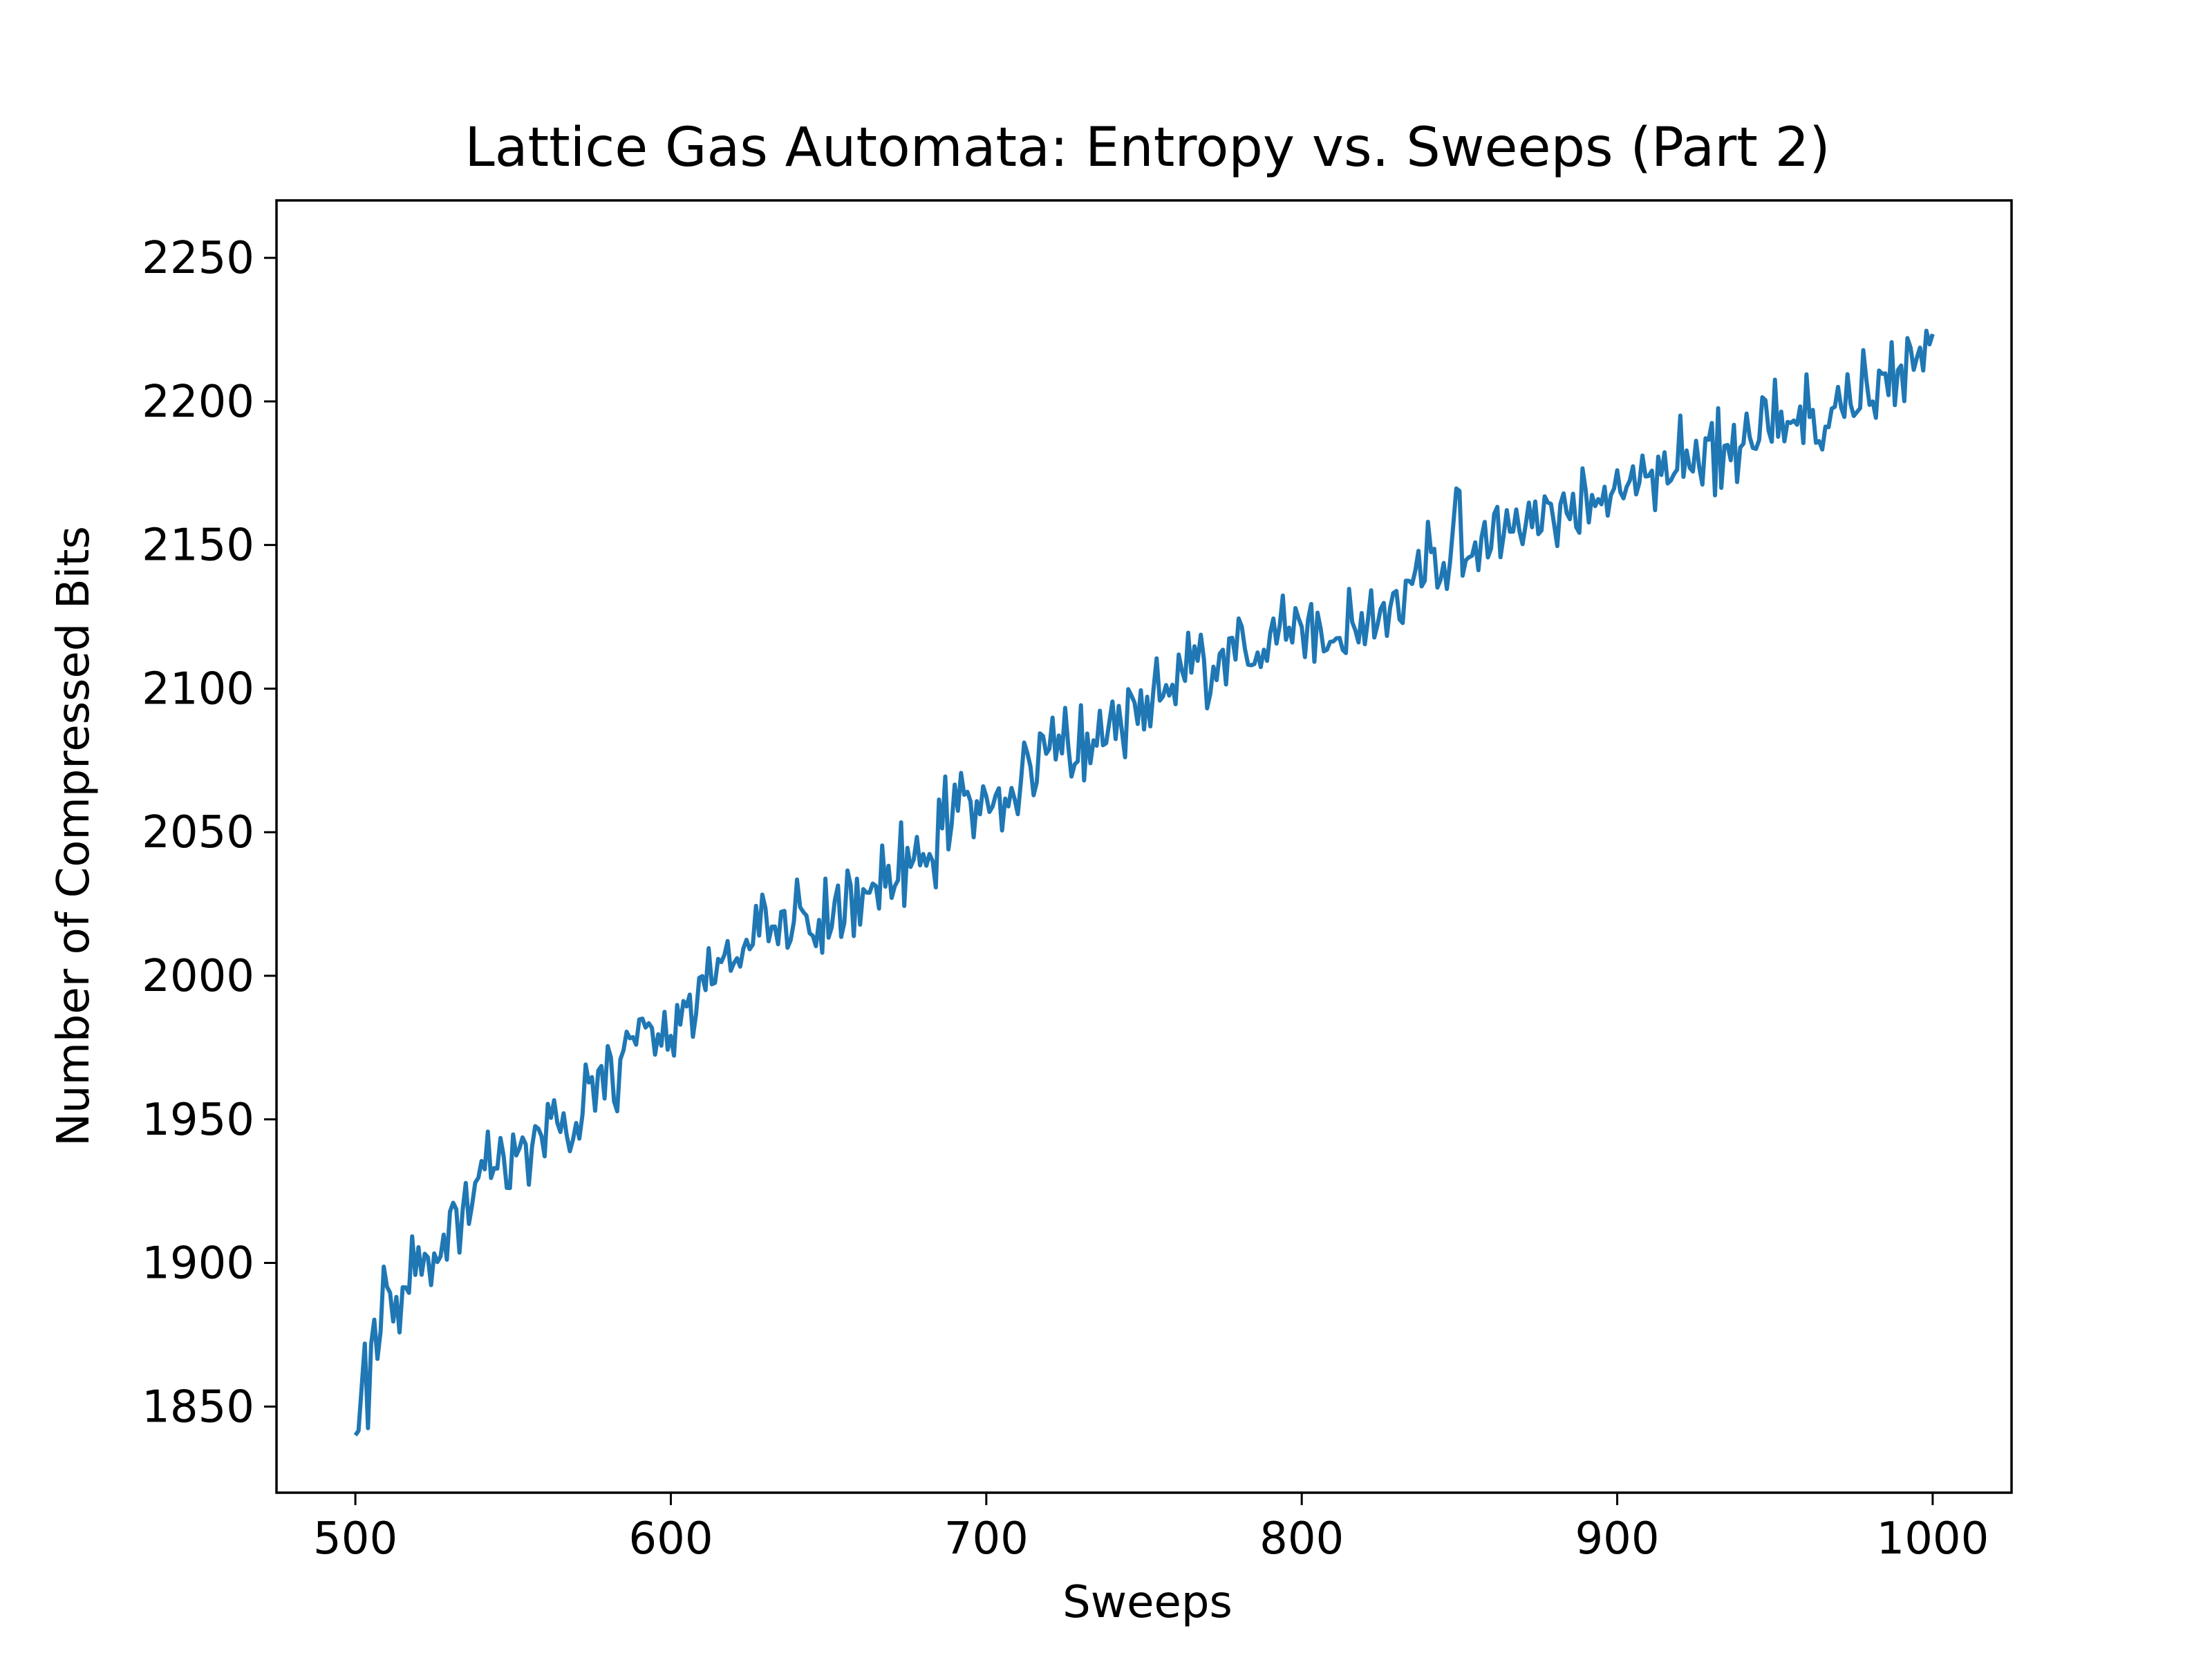 This screenshot has width=2212, height=1662. What do you see at coordinates (1302, 1539) in the screenshot?
I see `x-tick-label: 800` at bounding box center [1302, 1539].